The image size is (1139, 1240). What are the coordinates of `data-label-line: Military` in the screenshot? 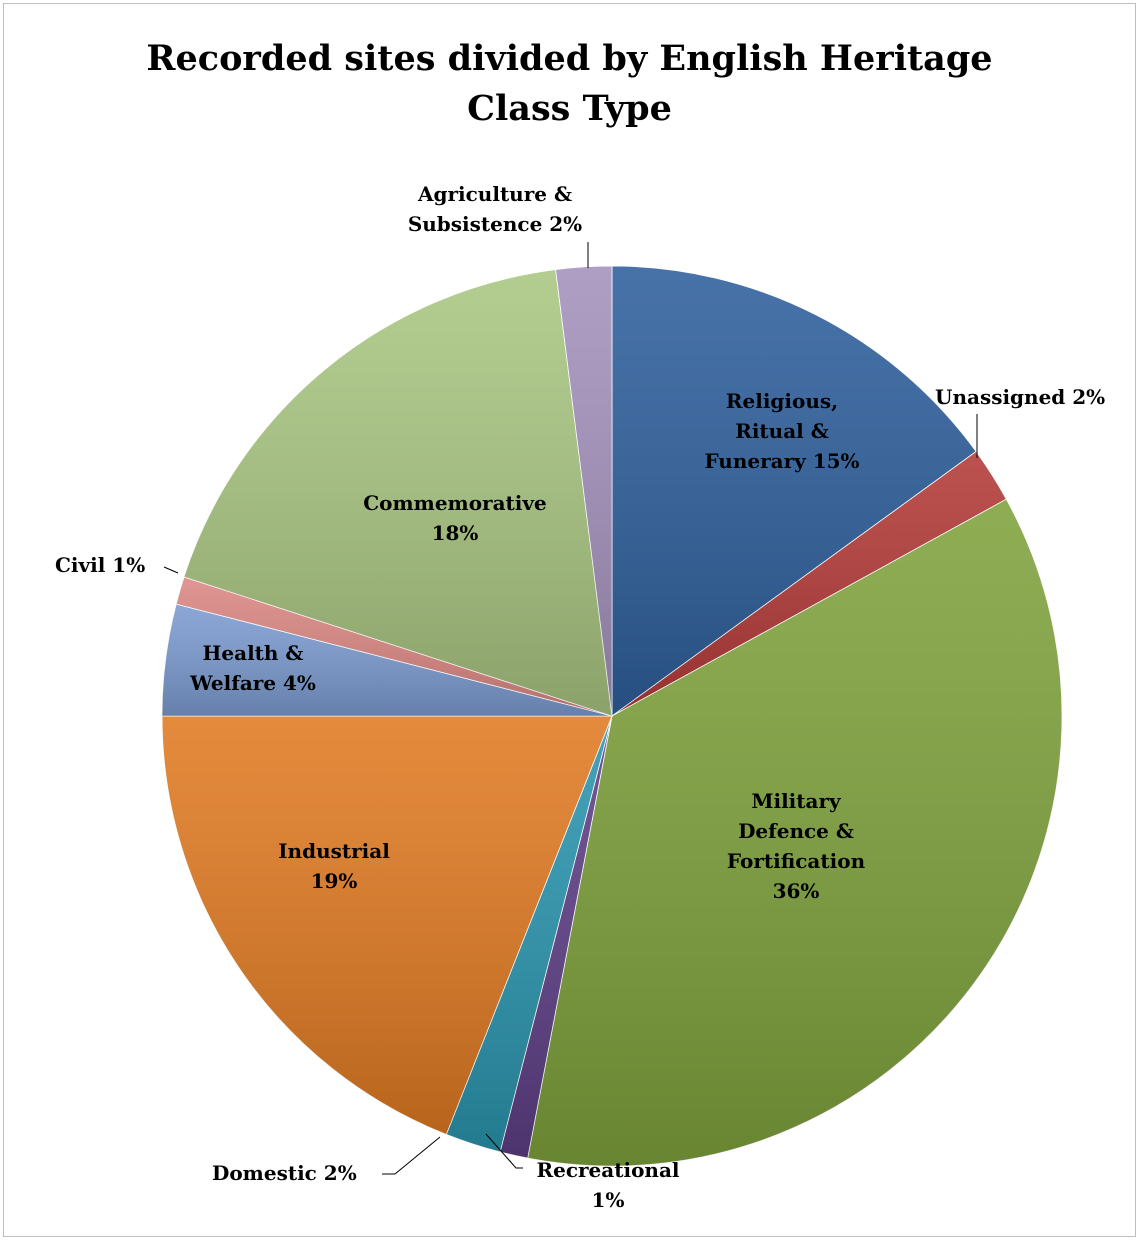 It's located at (796, 801).